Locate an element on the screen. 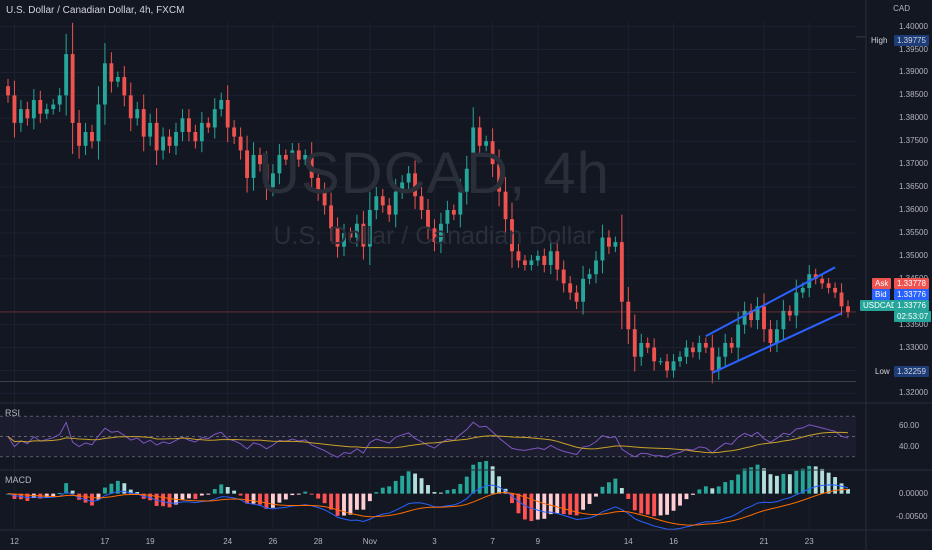 This screenshot has height=550, width=932. time-tick-label: 21 is located at coordinates (764, 541).